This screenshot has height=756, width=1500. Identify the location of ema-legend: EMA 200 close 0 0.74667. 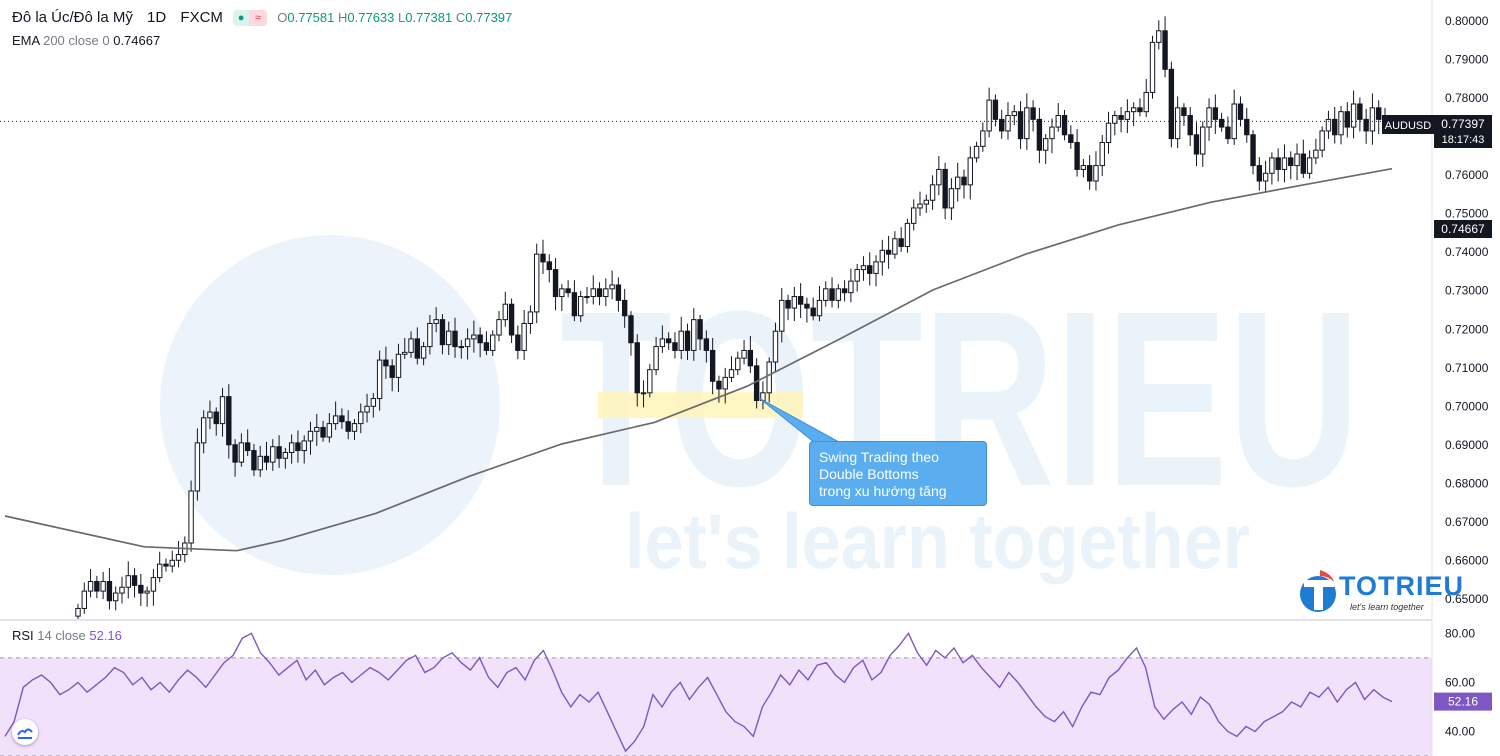
(86, 40).